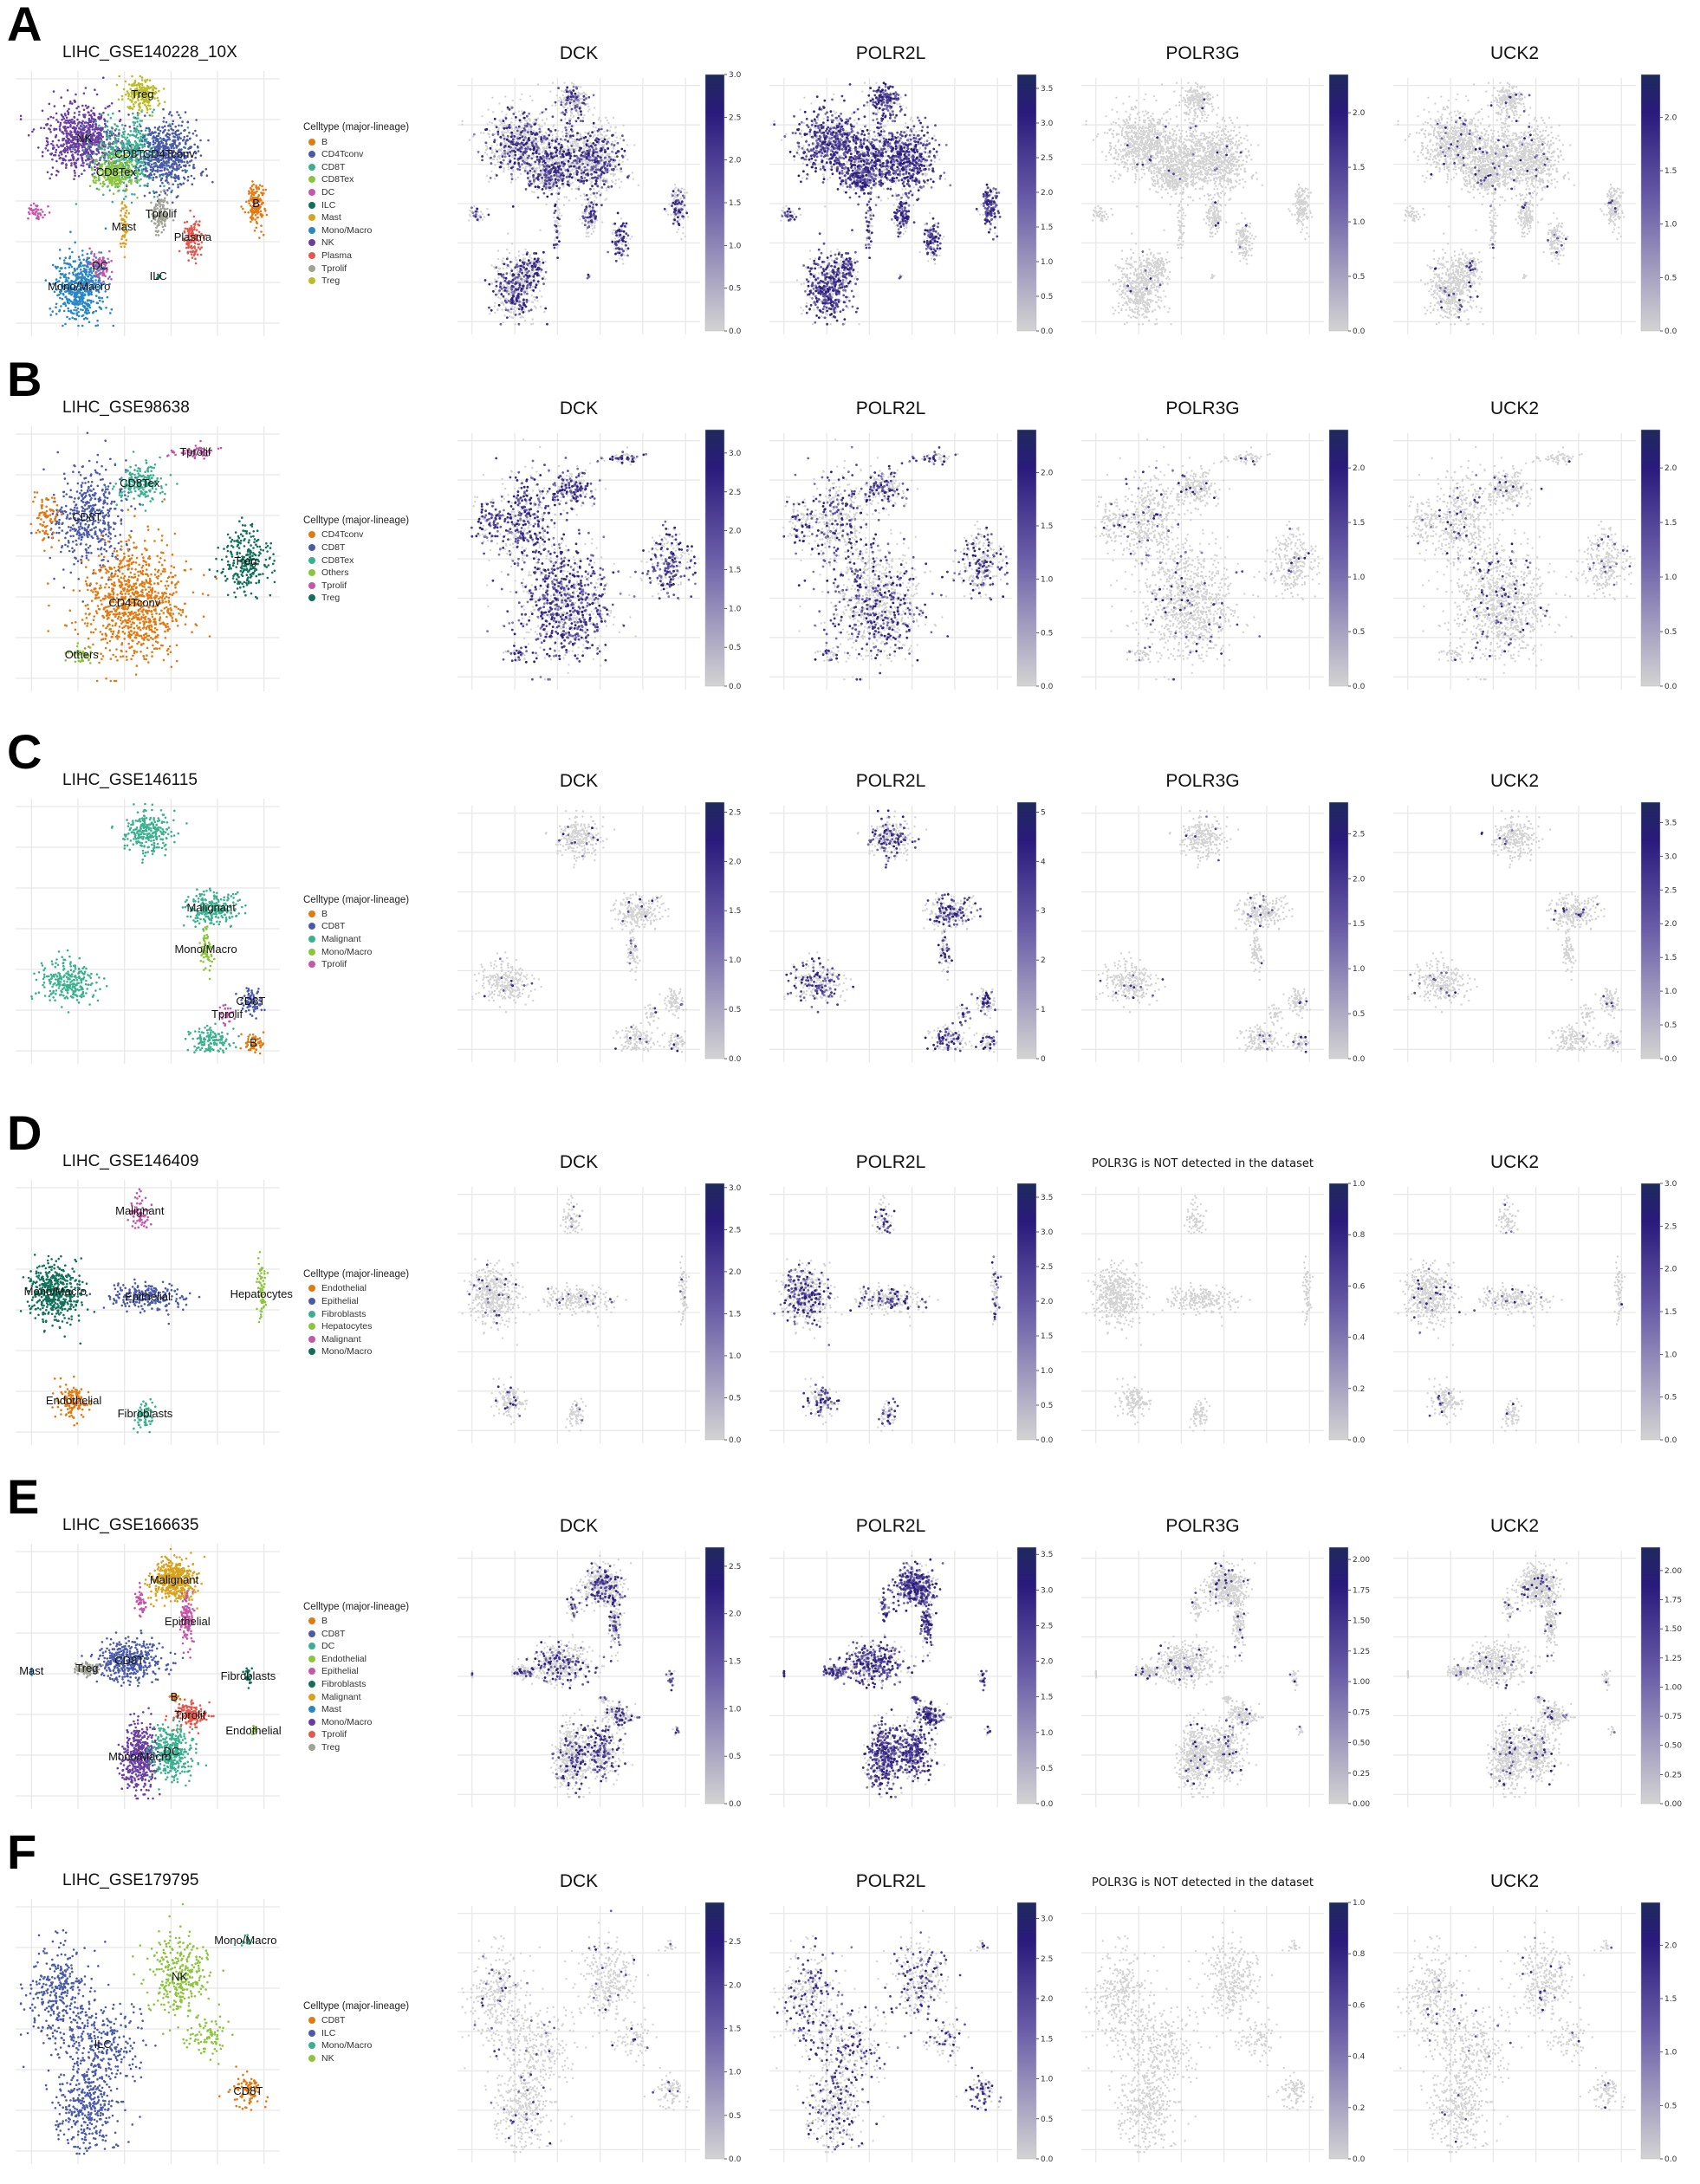 The width and height of the screenshot is (1700, 2184). What do you see at coordinates (346, 230) in the screenshot?
I see `legend-label: Mono/Macro` at bounding box center [346, 230].